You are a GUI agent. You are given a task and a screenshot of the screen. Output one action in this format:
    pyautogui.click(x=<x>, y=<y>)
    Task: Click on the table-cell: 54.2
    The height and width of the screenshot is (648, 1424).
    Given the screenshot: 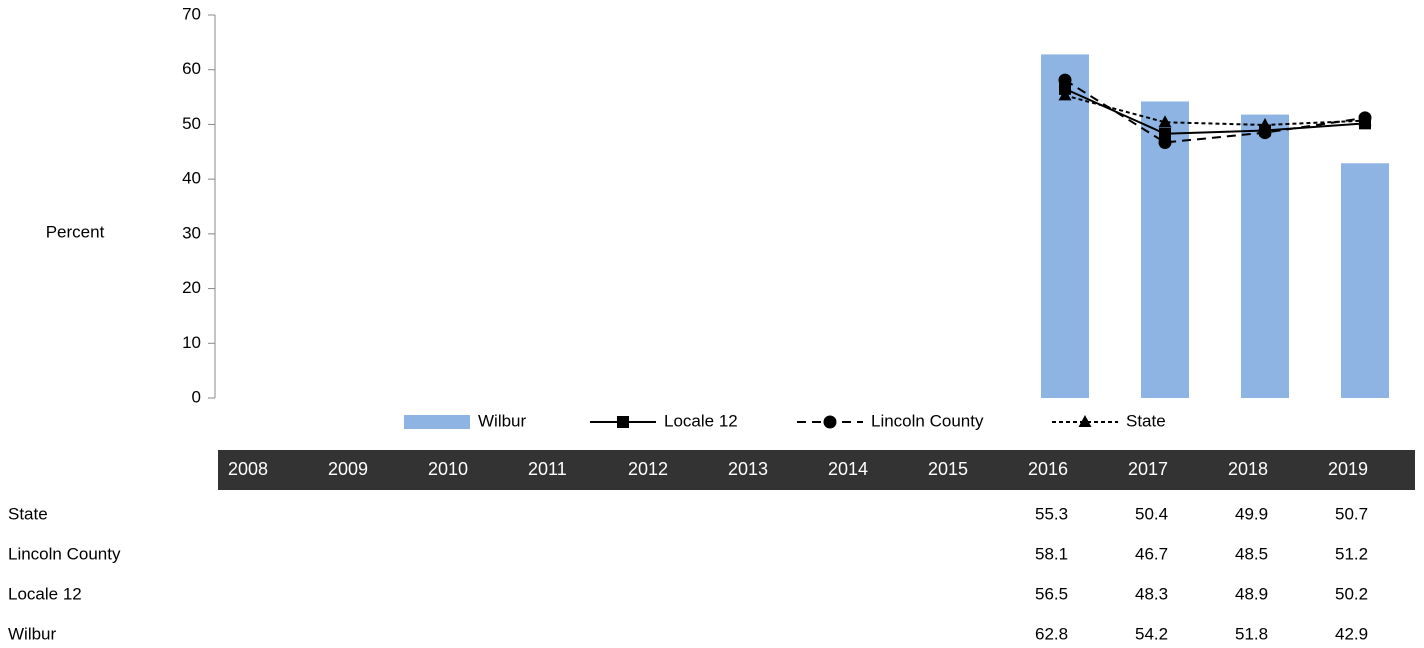 What is the action you would take?
    pyautogui.click(x=1151, y=633)
    